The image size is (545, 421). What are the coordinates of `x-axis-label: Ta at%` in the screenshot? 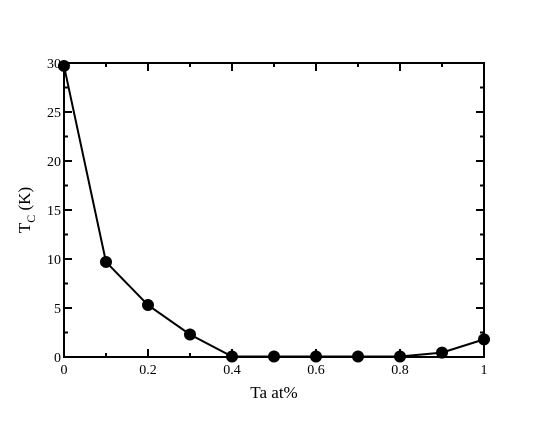 It's located at (273, 392).